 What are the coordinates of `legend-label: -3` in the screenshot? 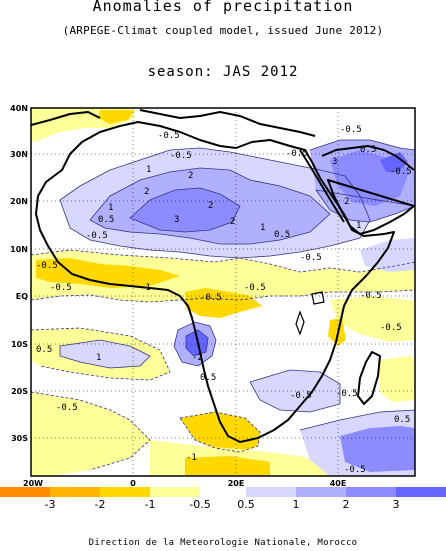 It's located at (50, 504).